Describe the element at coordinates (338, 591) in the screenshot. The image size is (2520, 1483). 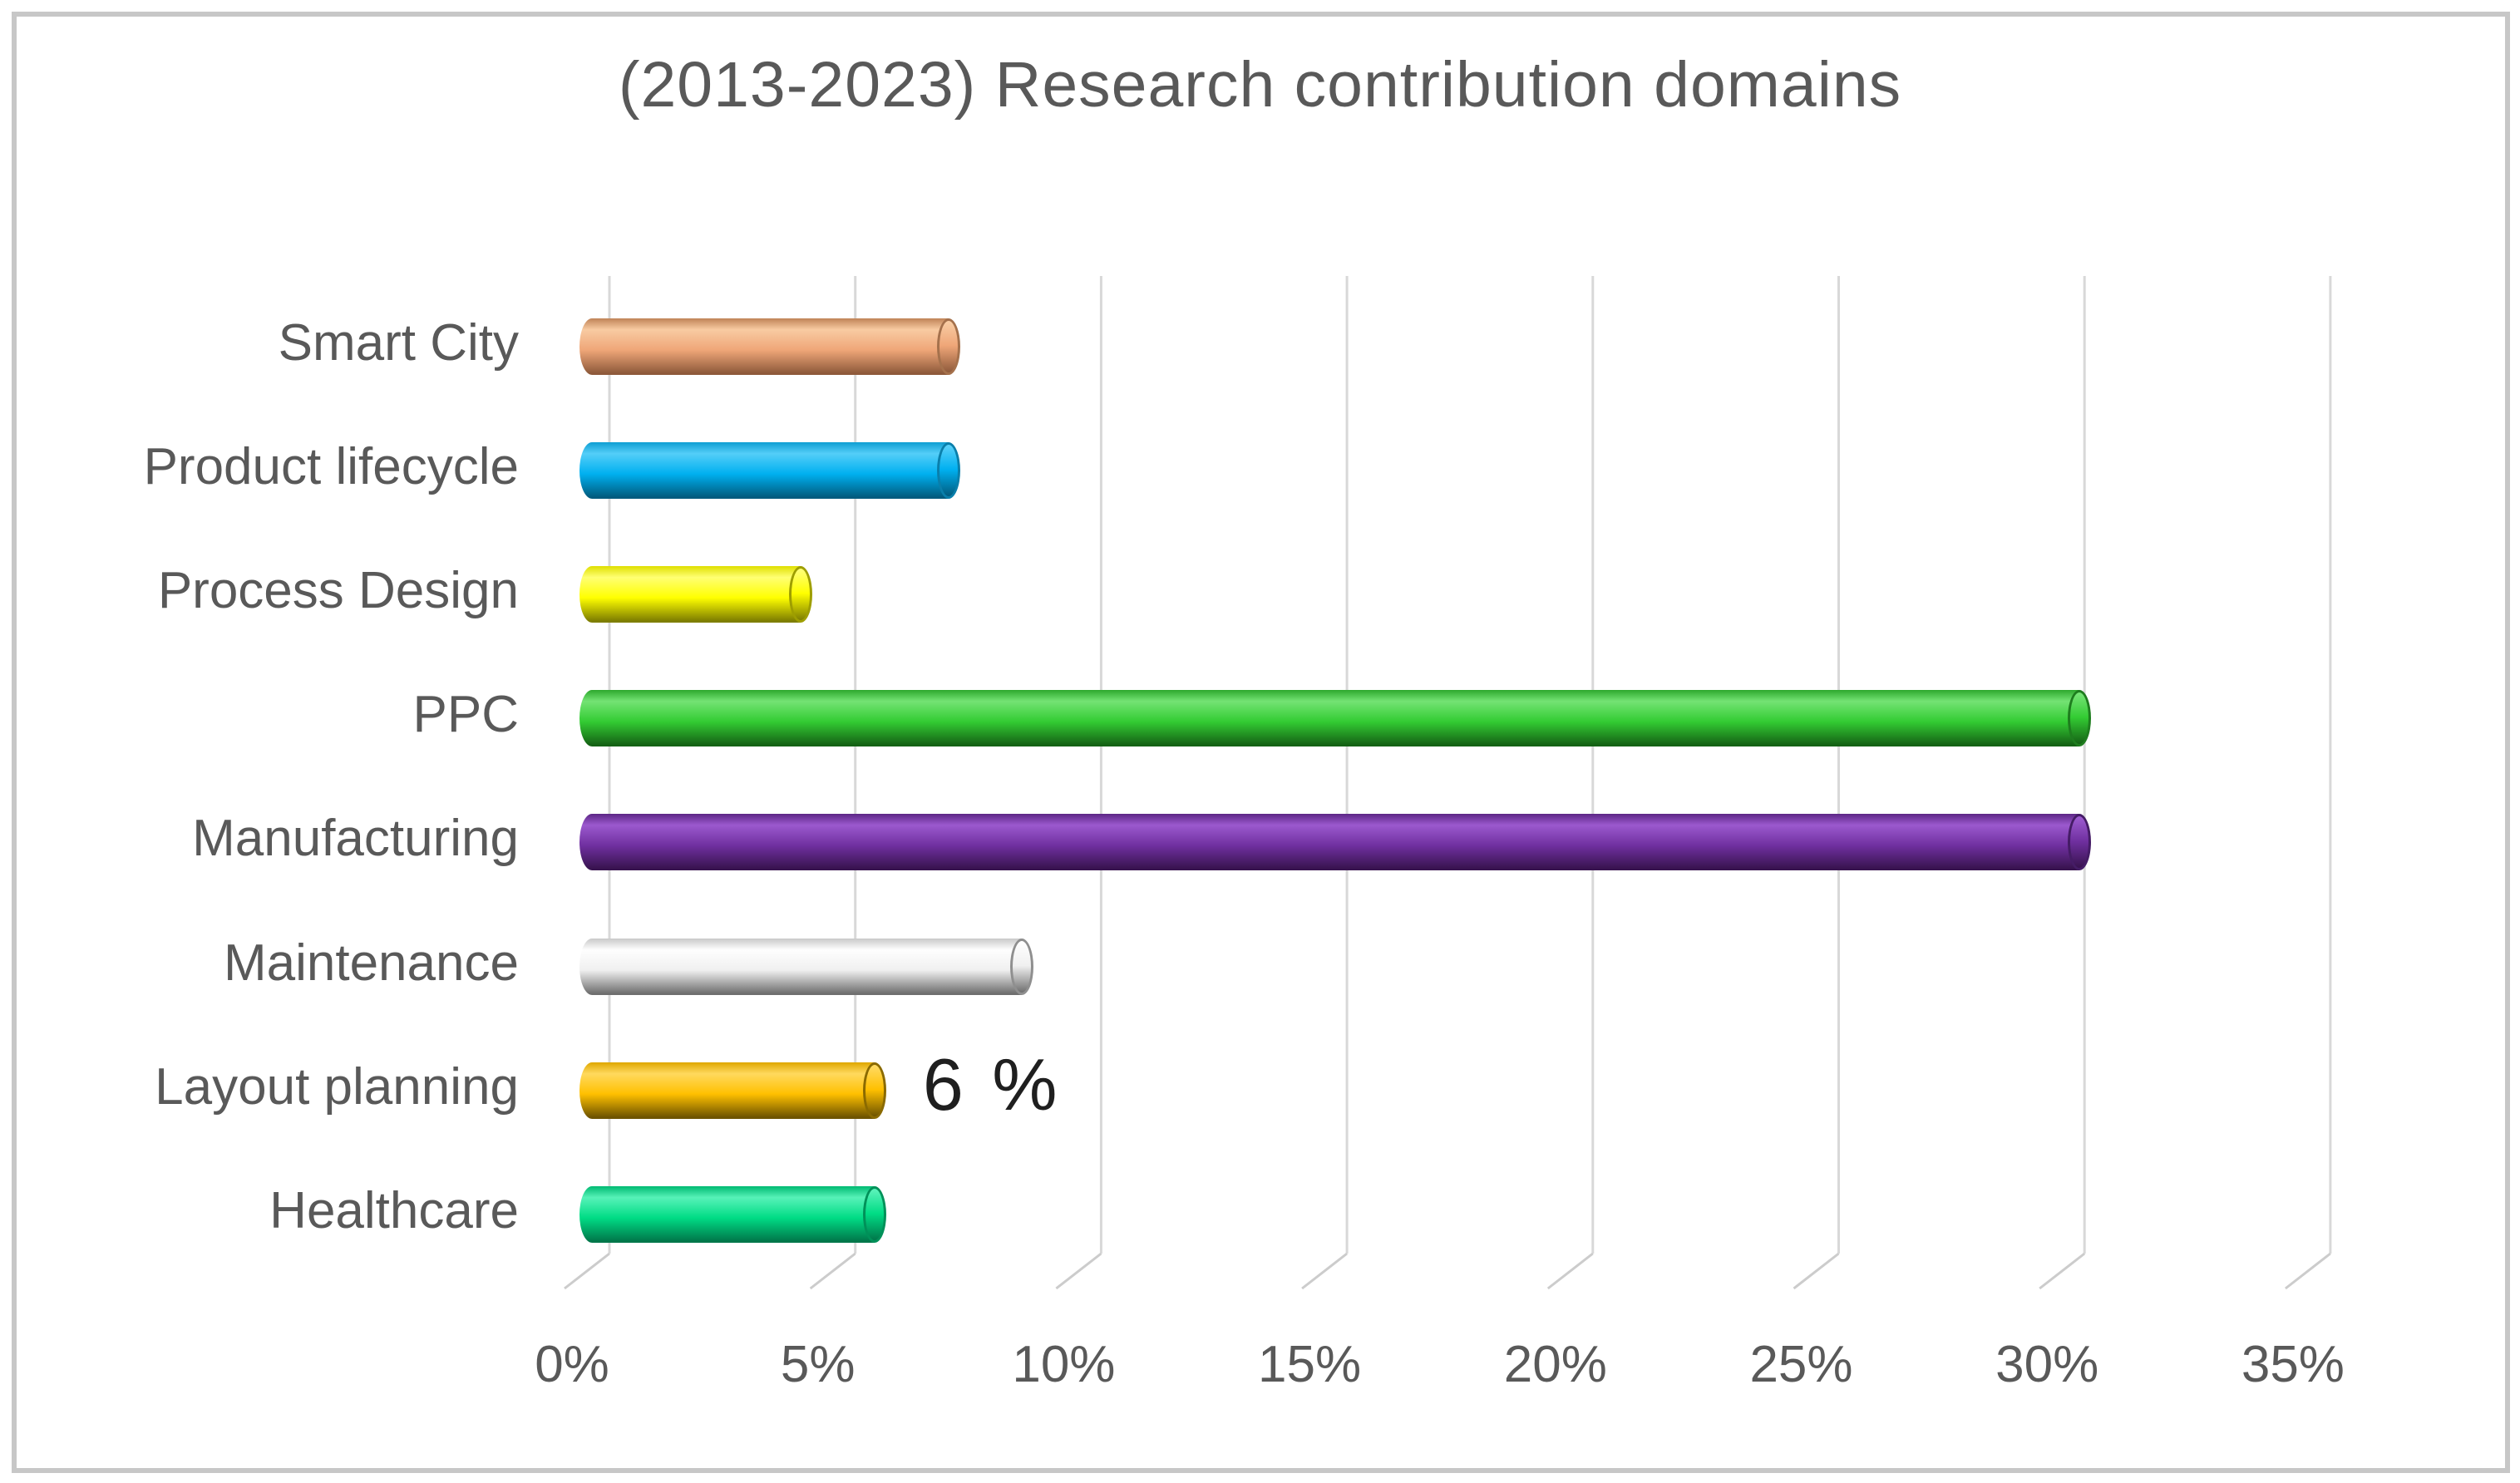
I see `category-label-process-design: Process Design` at that location.